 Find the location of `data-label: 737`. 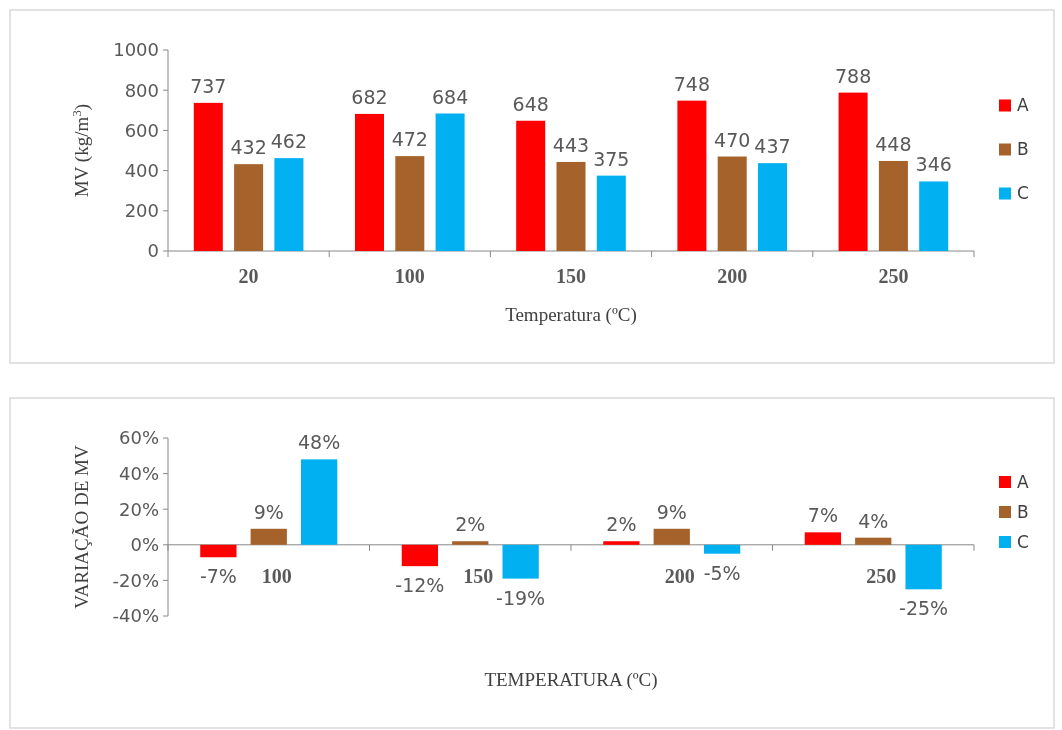

data-label: 737 is located at coordinates (208, 85).